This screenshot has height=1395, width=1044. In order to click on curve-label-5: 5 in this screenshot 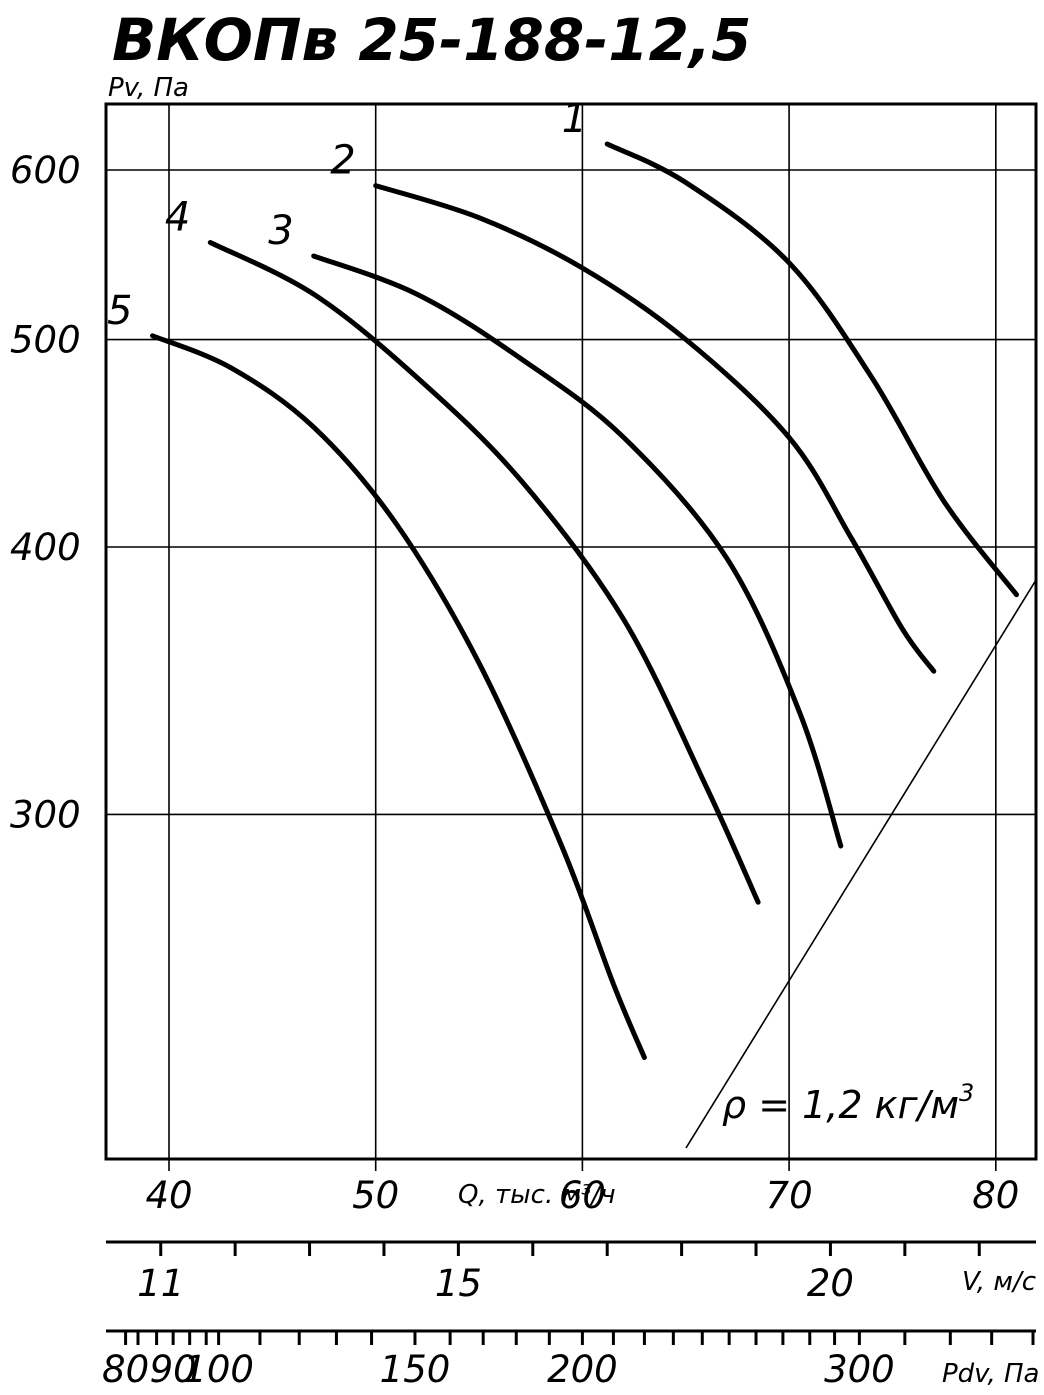, I will do `click(119, 311)`.